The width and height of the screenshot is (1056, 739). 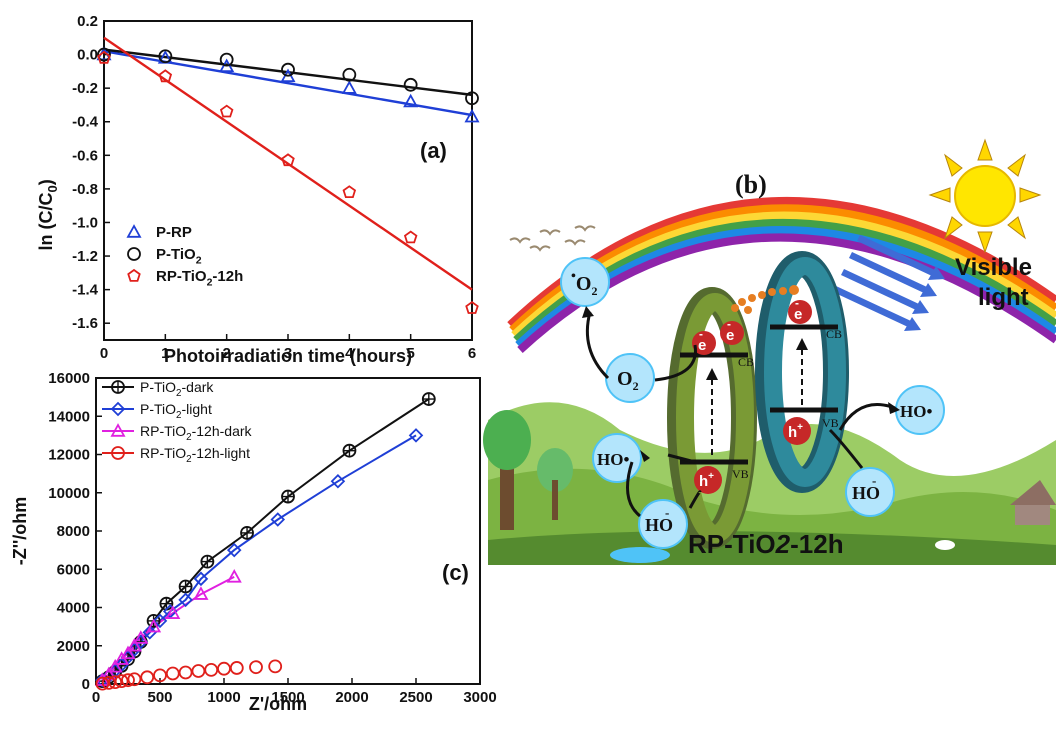 I want to click on x-tick-label-a: 2, so click(x=226, y=353).